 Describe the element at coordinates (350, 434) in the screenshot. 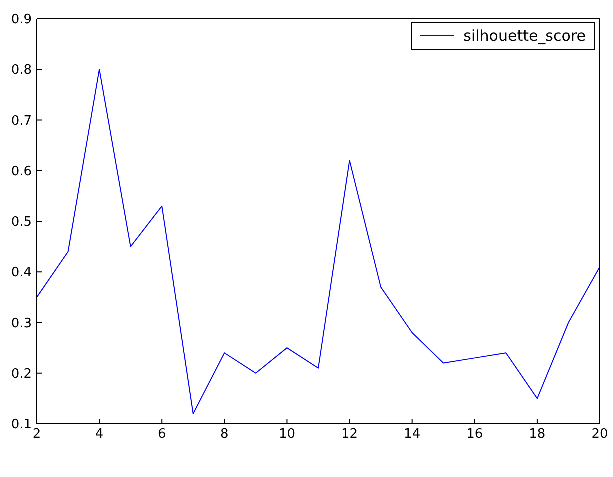

I see `x-tick-label: 12` at that location.